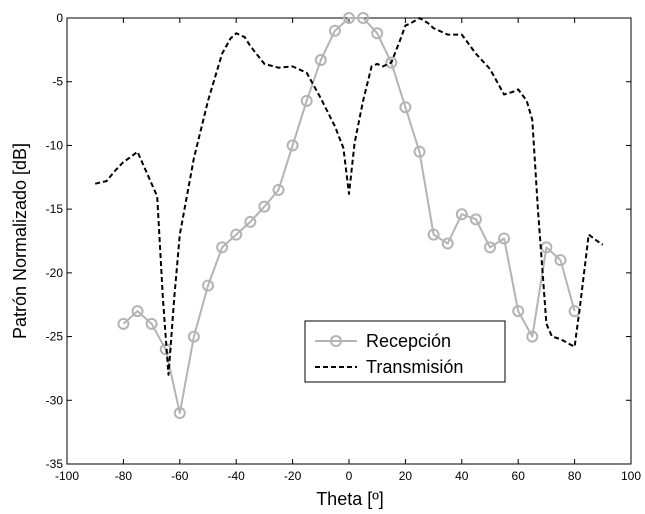 The width and height of the screenshot is (645, 514). I want to click on y-tick-label: -15, so click(55, 209).